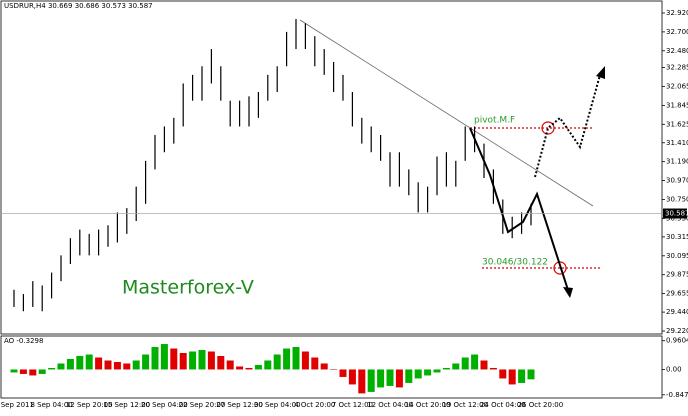 The image size is (688, 416). Describe the element at coordinates (503, 405) in the screenshot. I see `x-tick-label: 24 Oct 04:00` at that location.